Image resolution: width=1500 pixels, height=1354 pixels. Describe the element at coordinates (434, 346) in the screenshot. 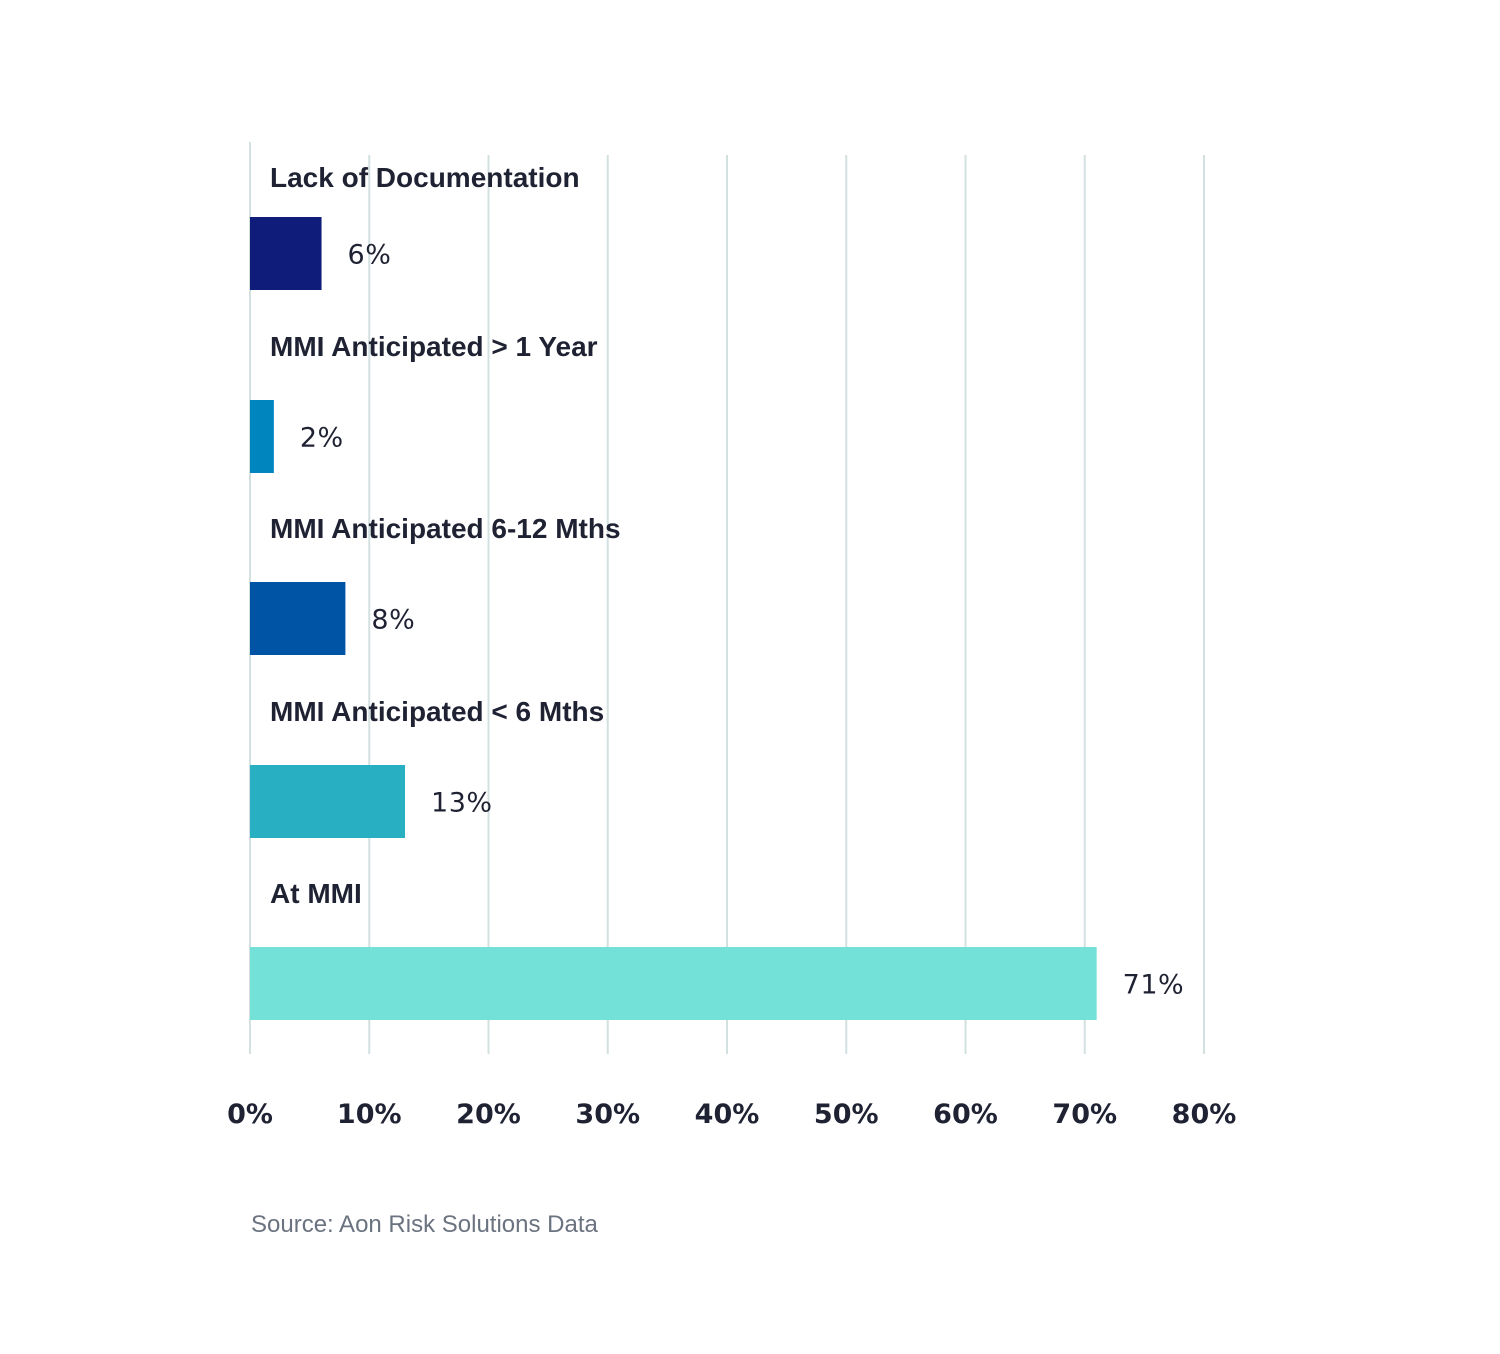

I see `category-label: MMI Anticipated > 1 Year` at that location.